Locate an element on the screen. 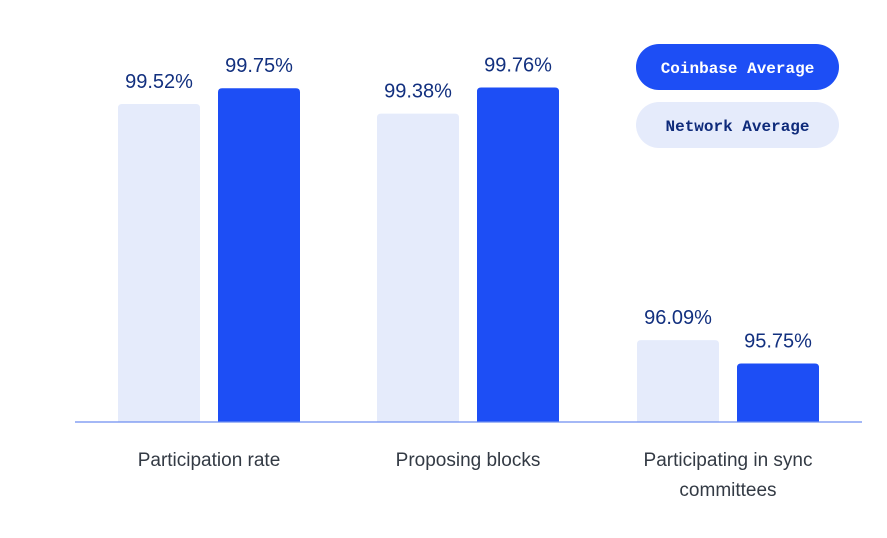  legend-label: Network Average is located at coordinates (737, 127).